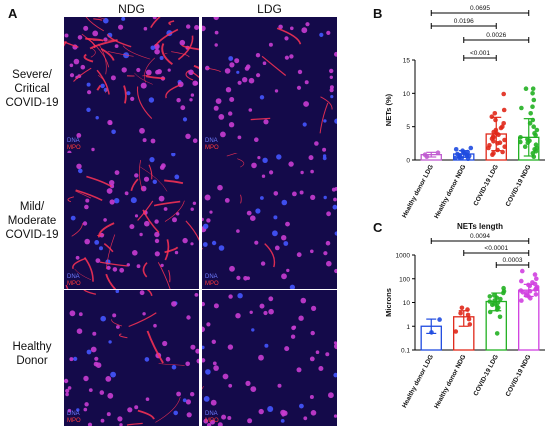  What do you see at coordinates (403, 256) in the screenshot?
I see `y-tick-label: 1000` at bounding box center [403, 256].